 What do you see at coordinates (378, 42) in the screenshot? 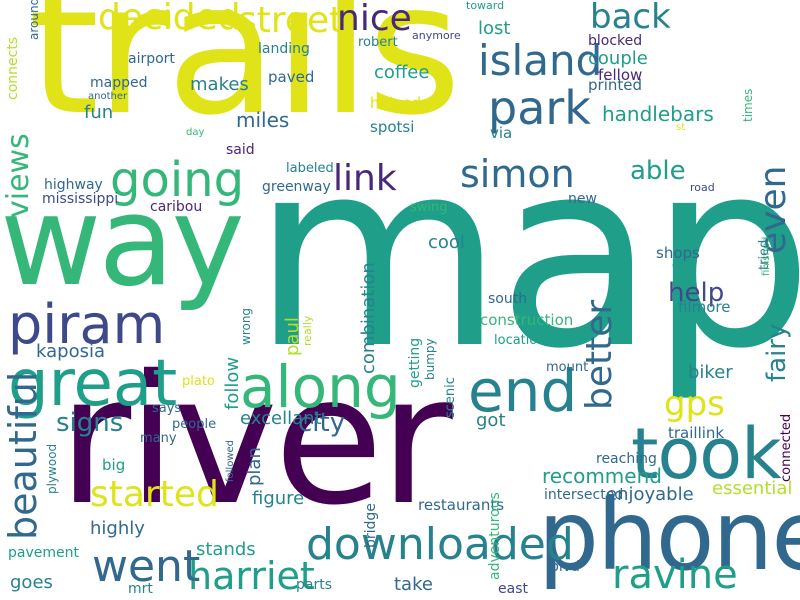
I see `word-said: robert` at bounding box center [378, 42].